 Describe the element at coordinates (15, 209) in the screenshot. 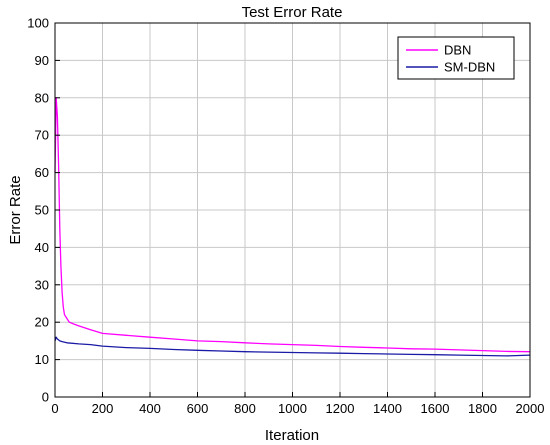

I see `y-axis-title: Error Rate` at that location.